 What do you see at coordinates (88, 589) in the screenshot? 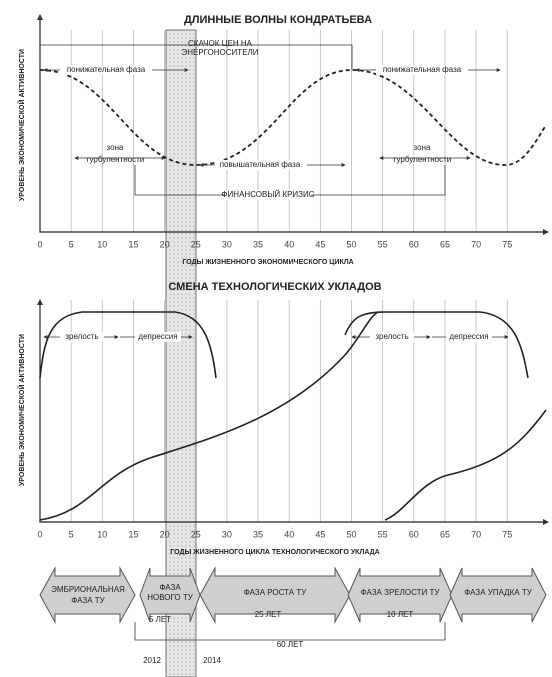
I see `label: ЭМБРИОНАЛЬНАЯ` at bounding box center [88, 589].